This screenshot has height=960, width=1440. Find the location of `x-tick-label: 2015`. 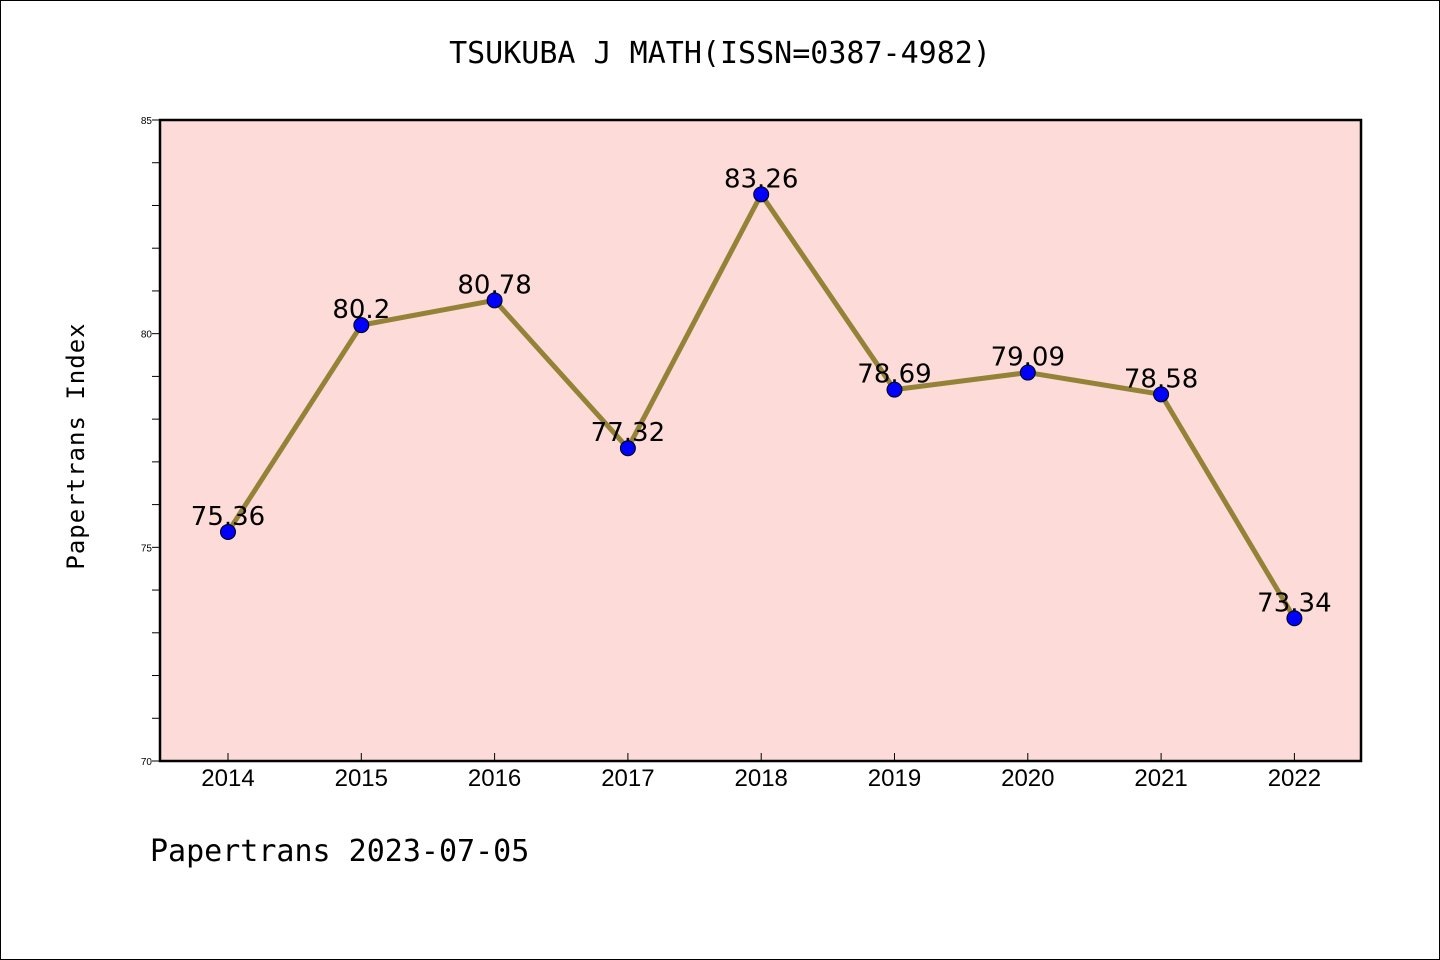

x-tick-label: 2015 is located at coordinates (361, 778).